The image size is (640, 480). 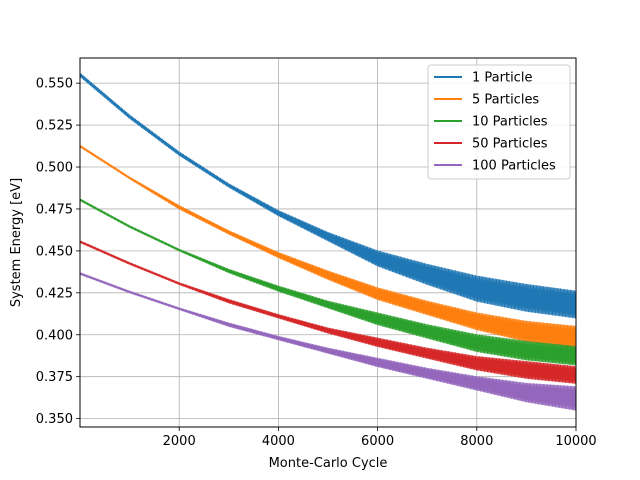 I want to click on x-tick-label: 8000, so click(x=476, y=441).